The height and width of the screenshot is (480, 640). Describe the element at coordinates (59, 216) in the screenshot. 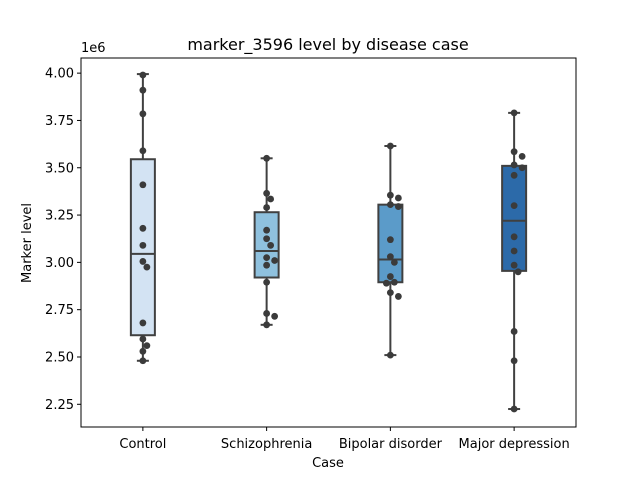

I see `y-tick-label: 3.25` at that location.